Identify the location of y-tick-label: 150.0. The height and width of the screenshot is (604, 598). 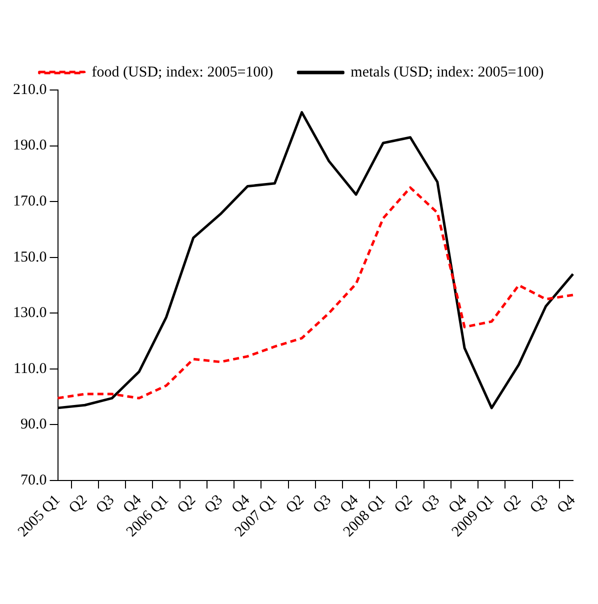
(30, 257).